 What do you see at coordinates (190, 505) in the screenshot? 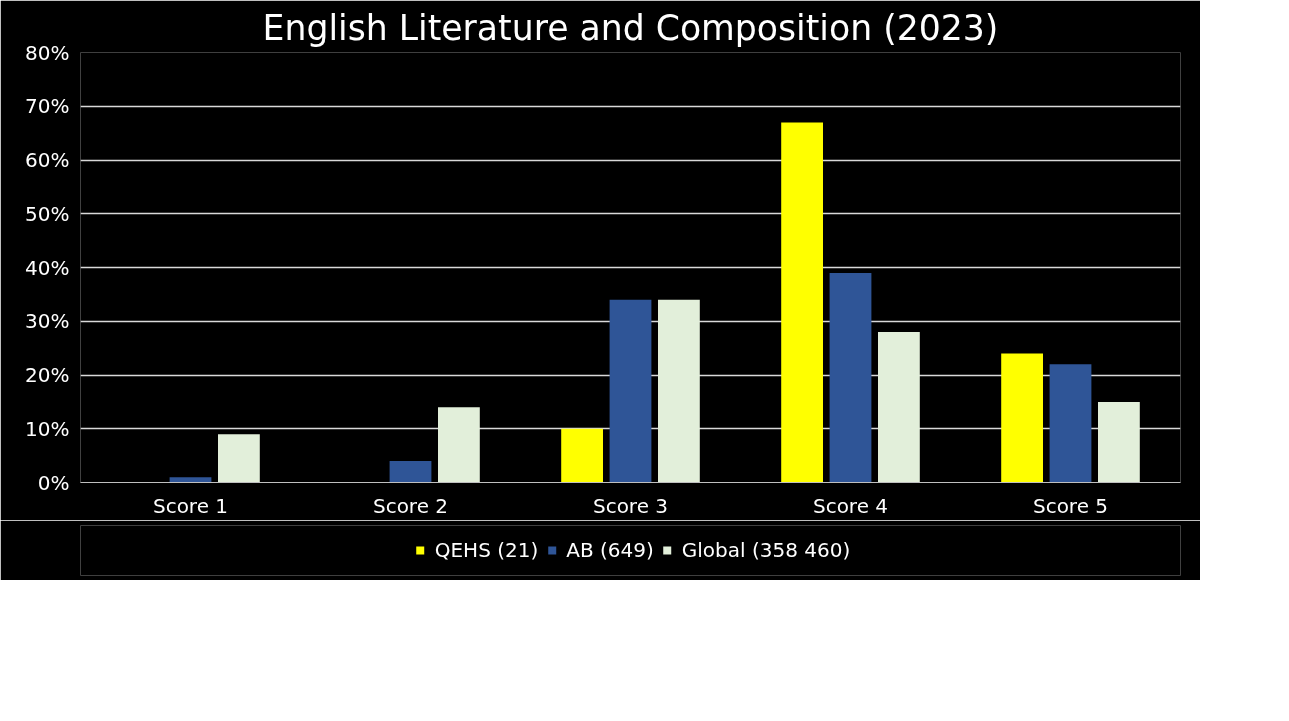
I see `x-tick-label: Score 1` at bounding box center [190, 505].